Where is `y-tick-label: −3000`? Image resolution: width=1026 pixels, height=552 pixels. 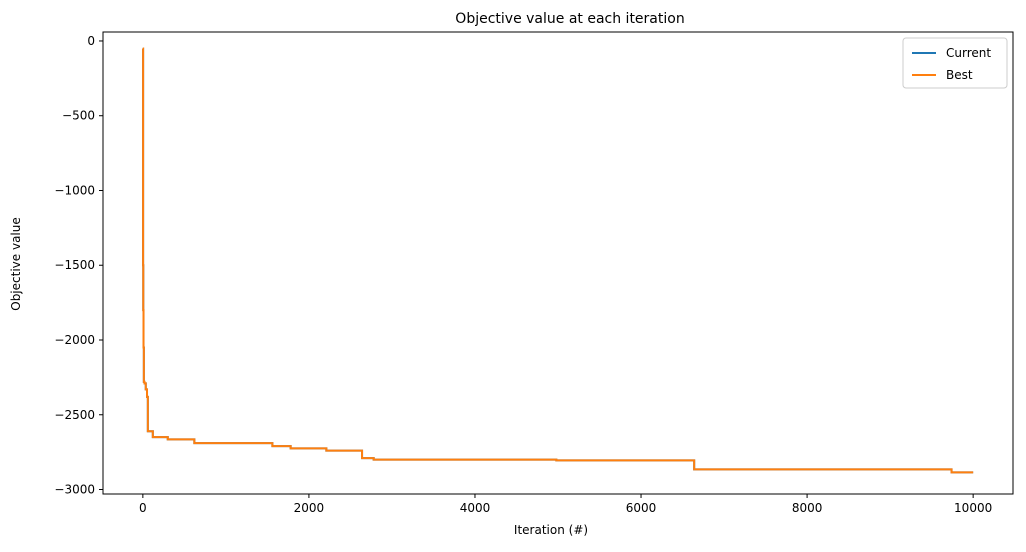 y-tick-label: −3000 is located at coordinates (74, 490).